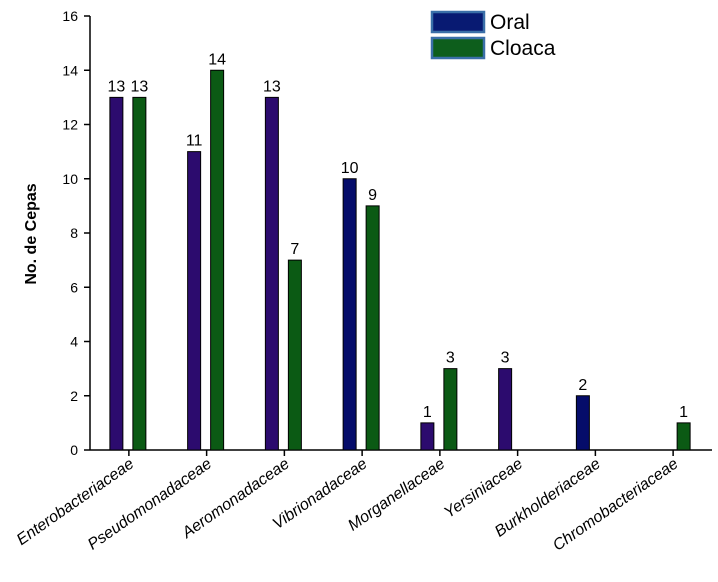 The image size is (718, 582). What do you see at coordinates (350, 168) in the screenshot?
I see `data-label-oral: 10` at bounding box center [350, 168].